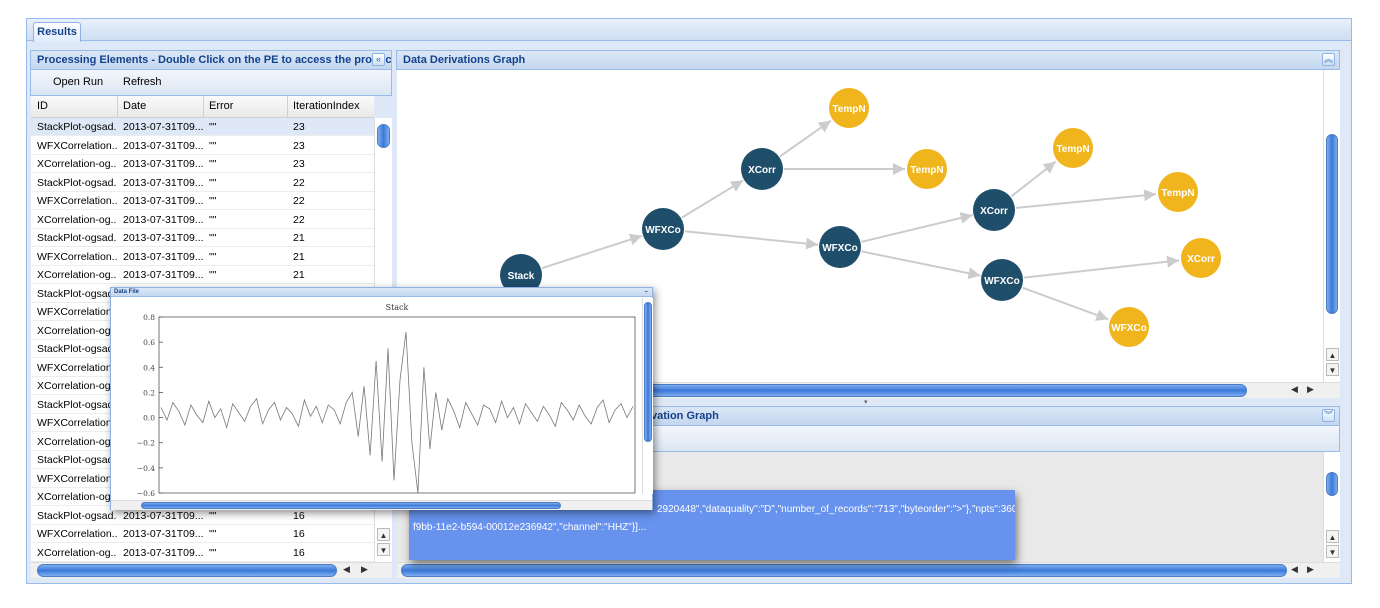 Image resolution: width=1380 pixels, height=608 pixels. What do you see at coordinates (1101, 268) in the screenshot?
I see `graph-edge` at bounding box center [1101, 268].